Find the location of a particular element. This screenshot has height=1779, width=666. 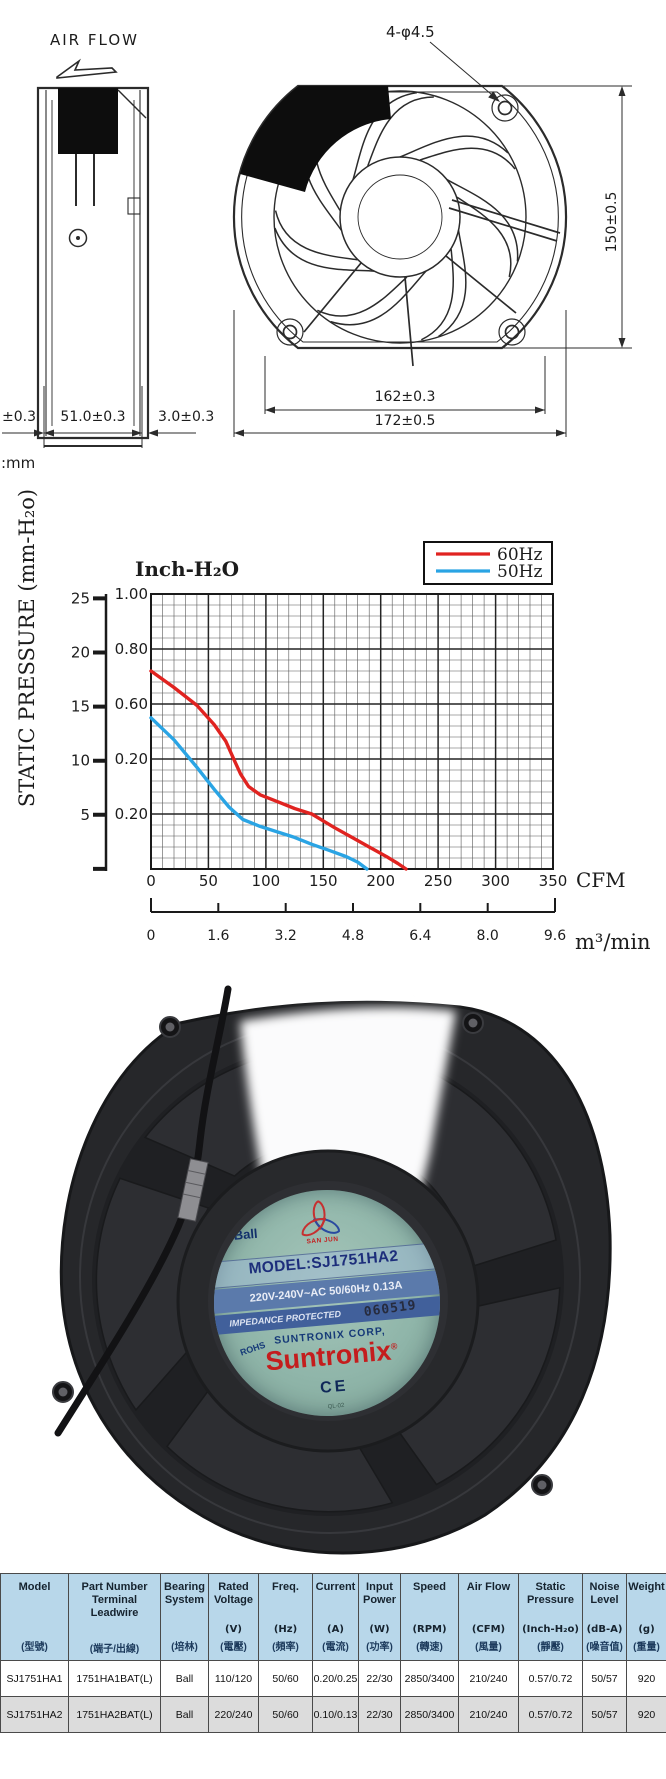

column-header: Part Number Terminal Leadwire (端子/出線) is located at coordinates (114, 1617).